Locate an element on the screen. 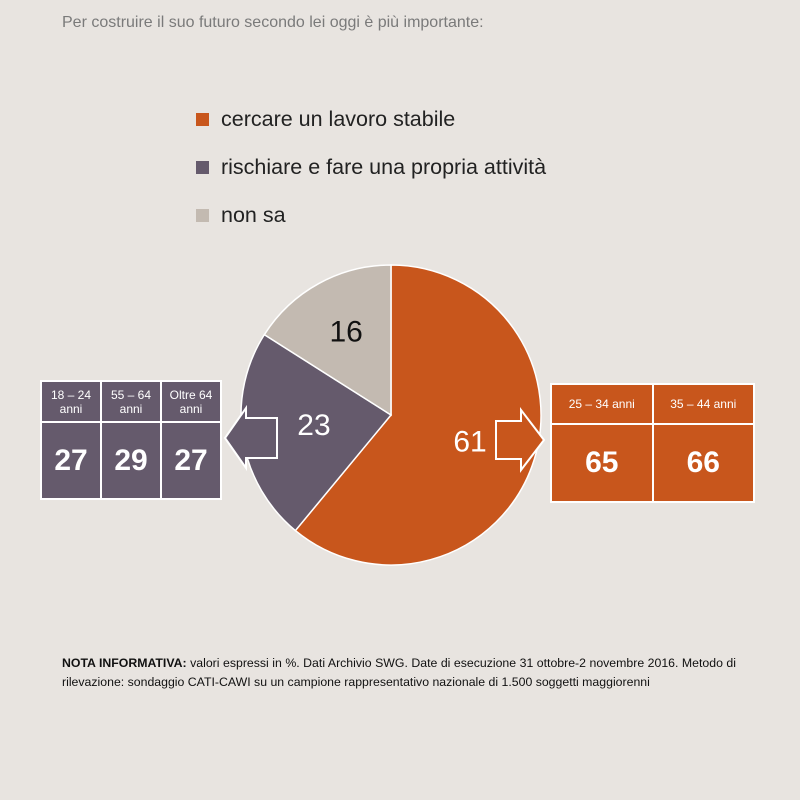 Image resolution: width=800 pixels, height=800 pixels. legend-item-stabile: cercare un lavoro stabile is located at coordinates (371, 119).